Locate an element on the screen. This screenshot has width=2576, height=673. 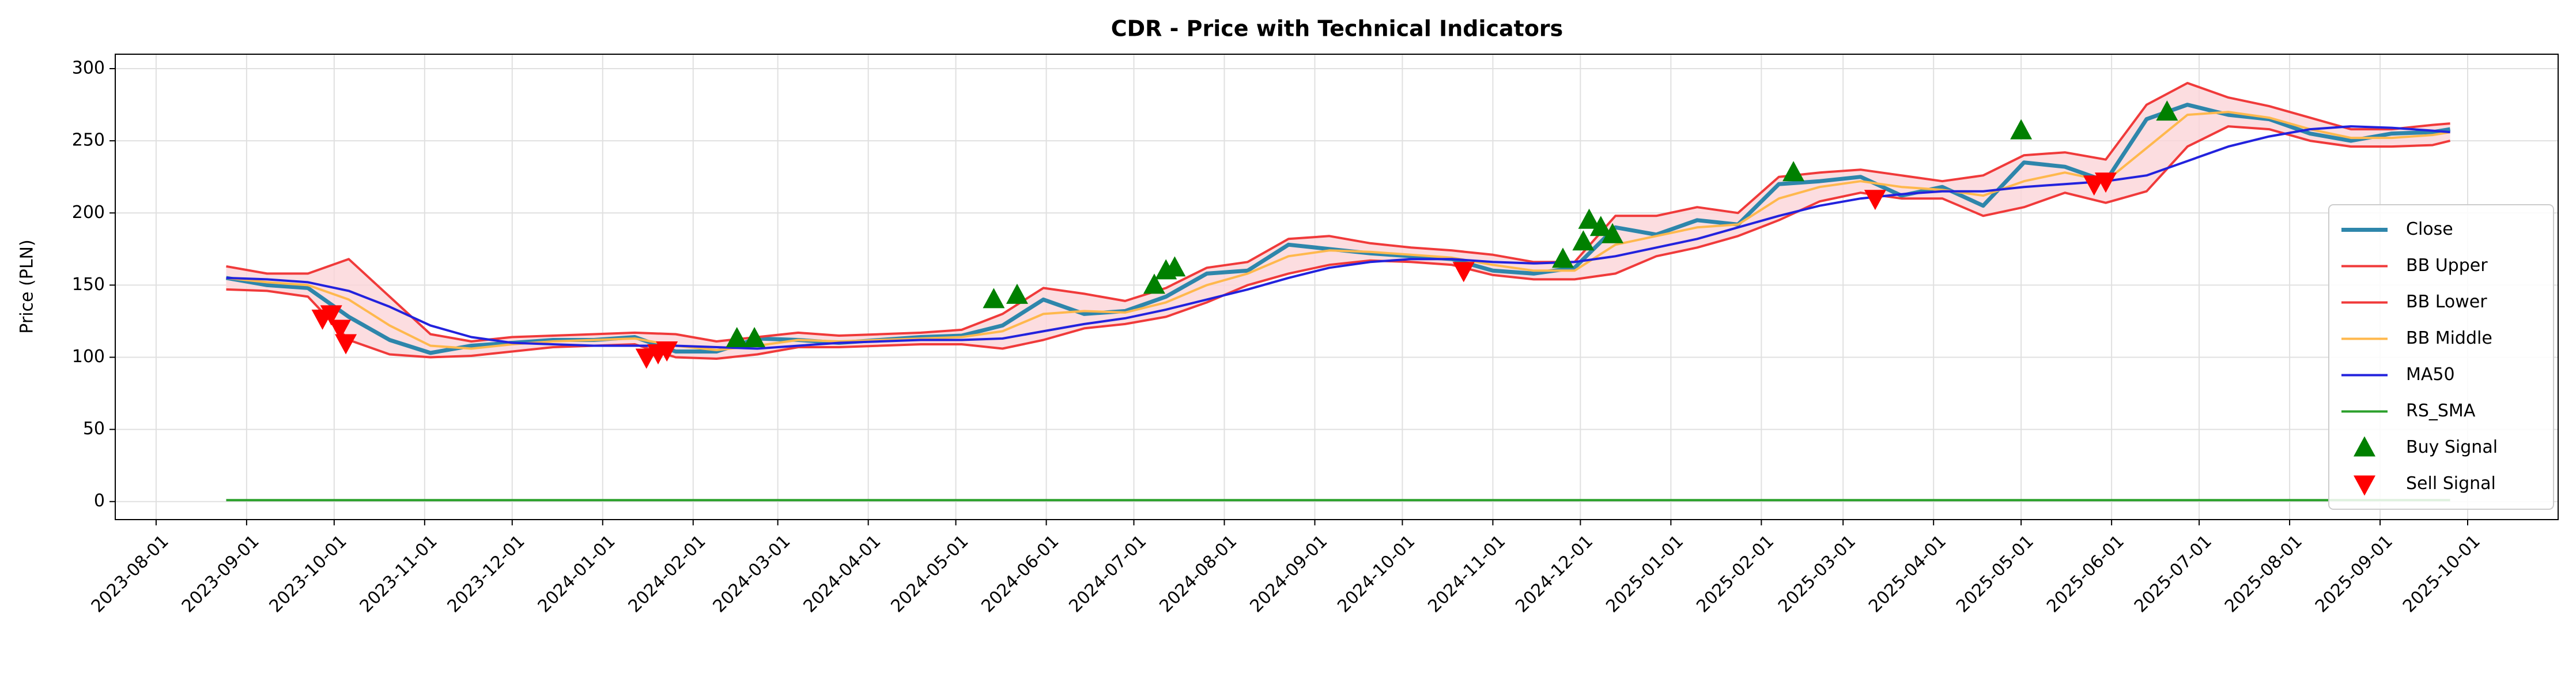
legend-label: RS_SMA is located at coordinates (2441, 411).